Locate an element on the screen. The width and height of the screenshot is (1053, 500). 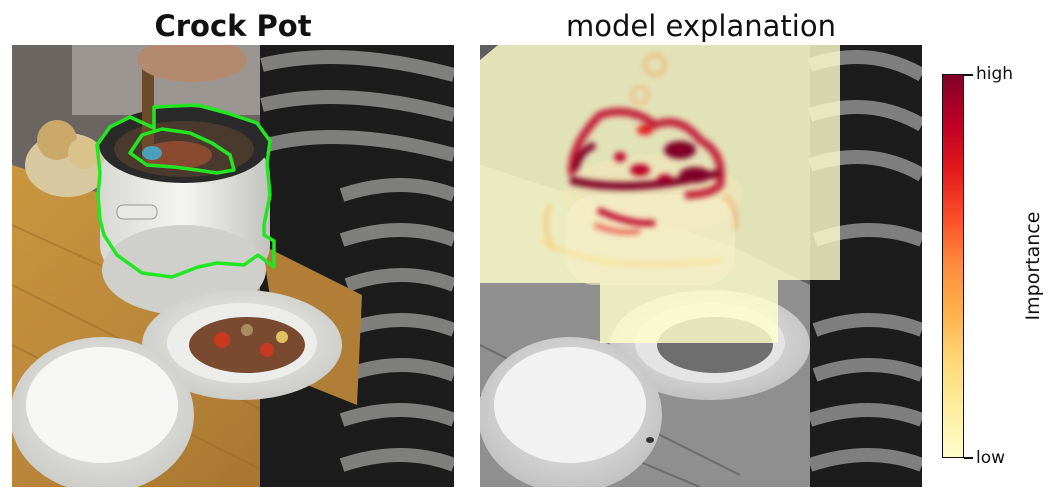
colorbar-high-label: high is located at coordinates (995, 74).